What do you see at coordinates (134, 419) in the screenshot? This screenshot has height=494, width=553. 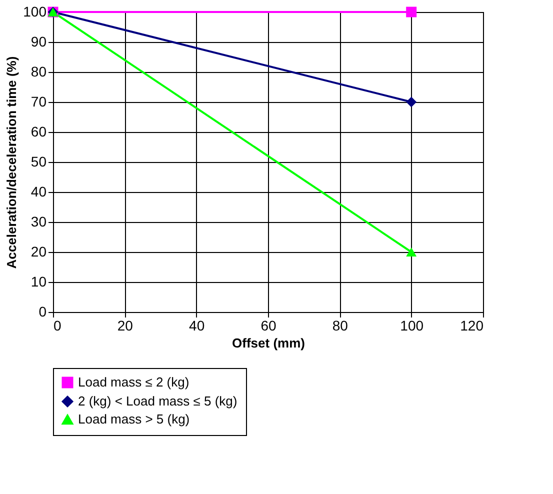 I see `legend-label: Load mass > 5 (kg)` at bounding box center [134, 419].